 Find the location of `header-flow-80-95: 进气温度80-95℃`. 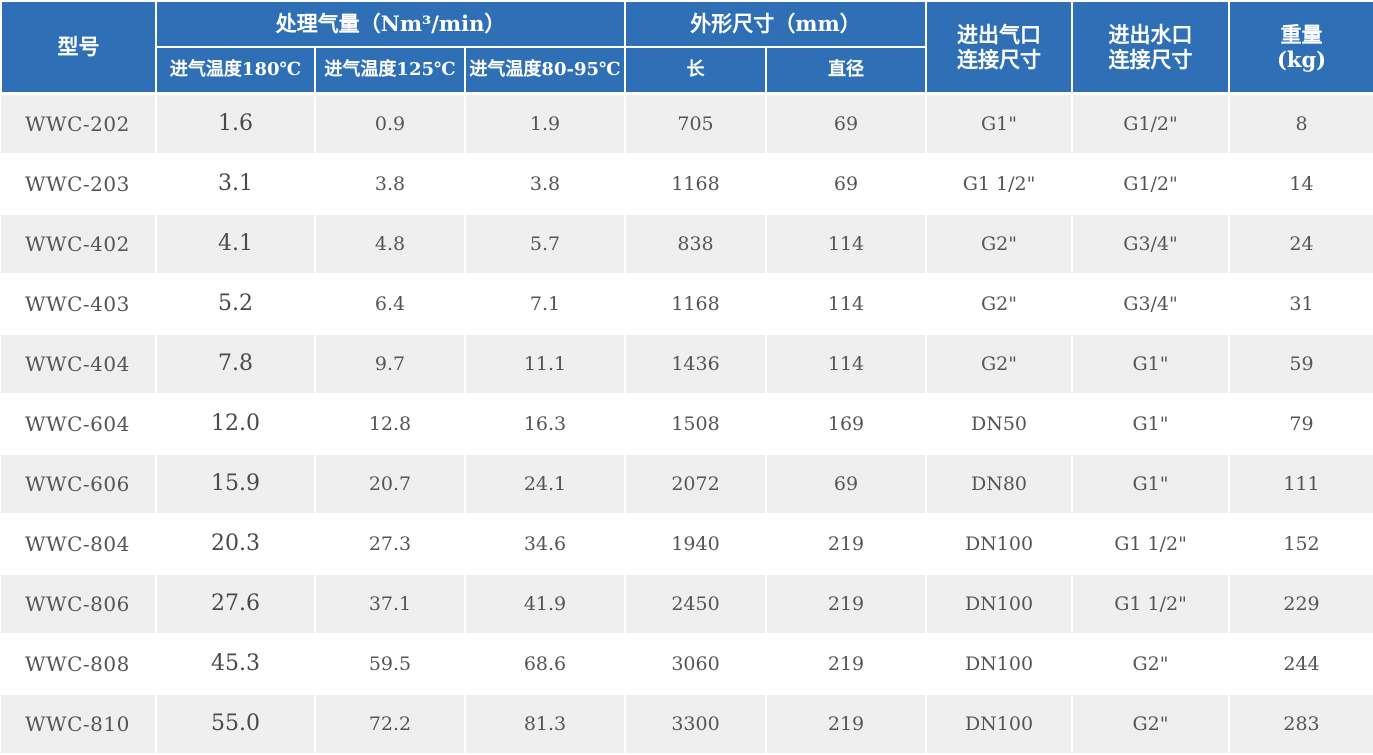

header-flow-80-95: 进气温度80-95℃ is located at coordinates (545, 70).